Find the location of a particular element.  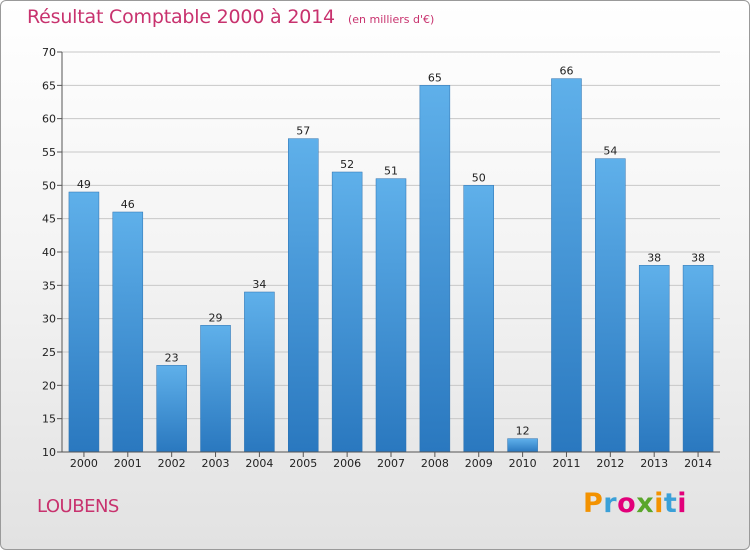

chart-title: Résultat Comptable 2000 à 2014 is located at coordinates (181, 17).